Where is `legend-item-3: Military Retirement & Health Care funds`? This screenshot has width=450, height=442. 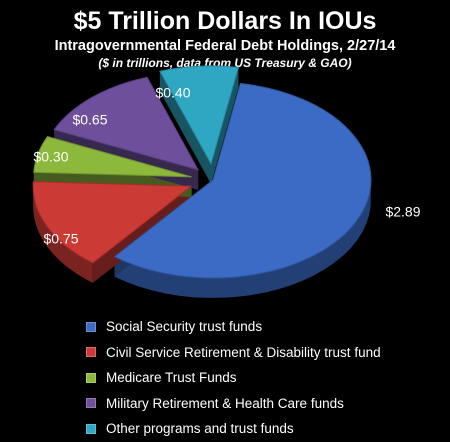
legend-item-3: Military Retirement & Health Care funds is located at coordinates (266, 404).